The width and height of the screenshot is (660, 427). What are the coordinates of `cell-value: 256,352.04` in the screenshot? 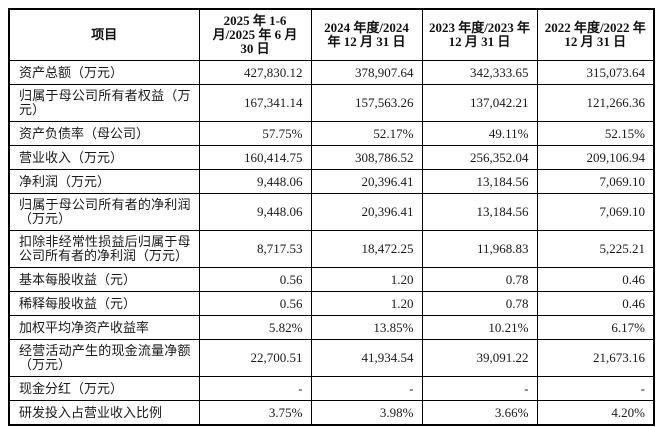 It's located at (479, 157).